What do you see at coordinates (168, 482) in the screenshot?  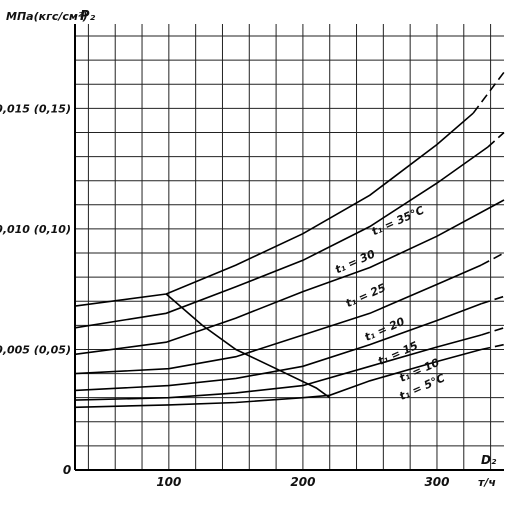 I see `x-tick-label: 100` at bounding box center [168, 482].